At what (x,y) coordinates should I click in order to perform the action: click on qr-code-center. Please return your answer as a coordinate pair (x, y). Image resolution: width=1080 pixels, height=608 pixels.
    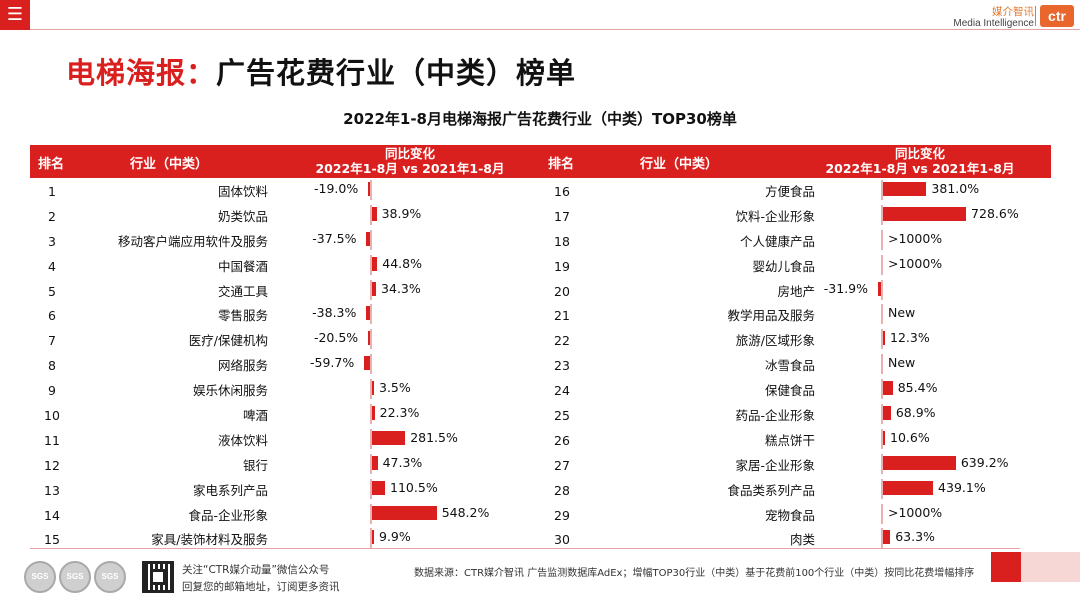
    Looking at the image, I should click on (158, 577).